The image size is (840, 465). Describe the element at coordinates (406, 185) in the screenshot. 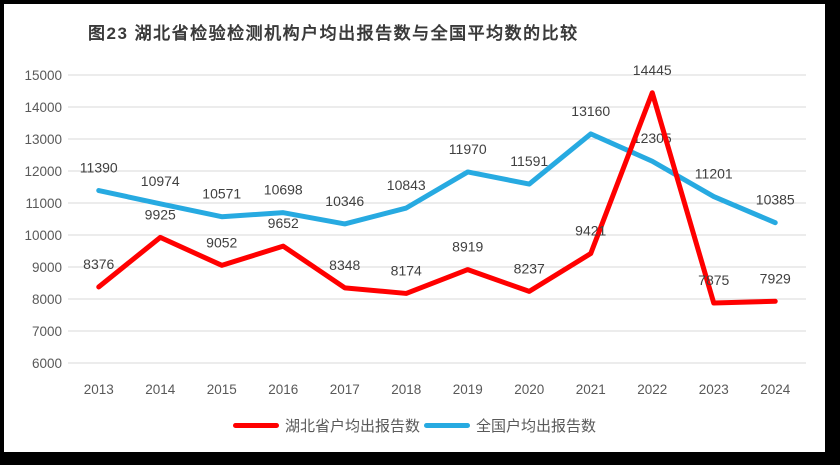

I see `national-data-label: 10843` at that location.